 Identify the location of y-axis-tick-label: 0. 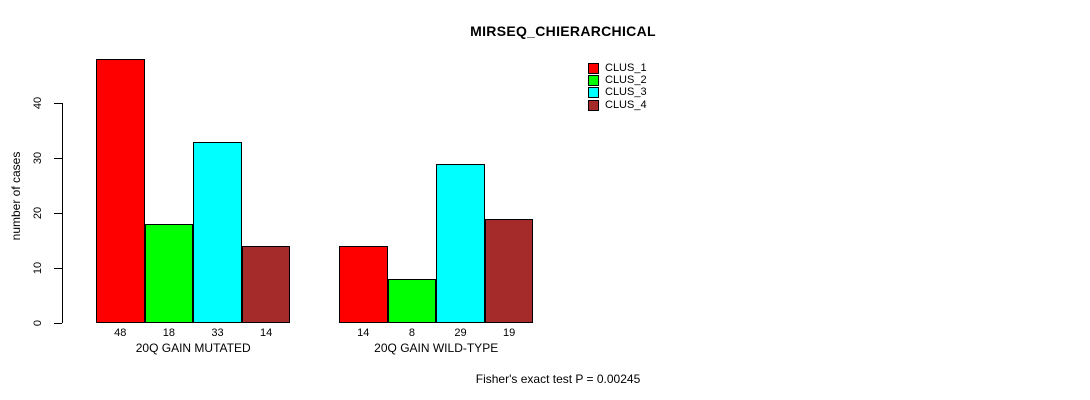
(38, 323).